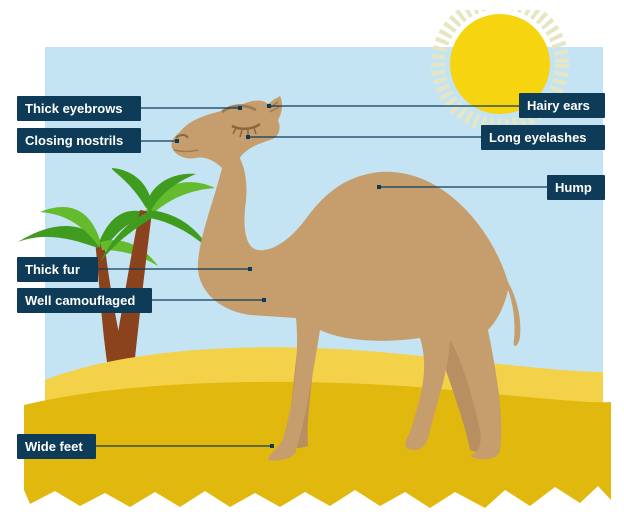  What do you see at coordinates (56, 446) in the screenshot?
I see `label-wide-feet: Wide feet` at bounding box center [56, 446].